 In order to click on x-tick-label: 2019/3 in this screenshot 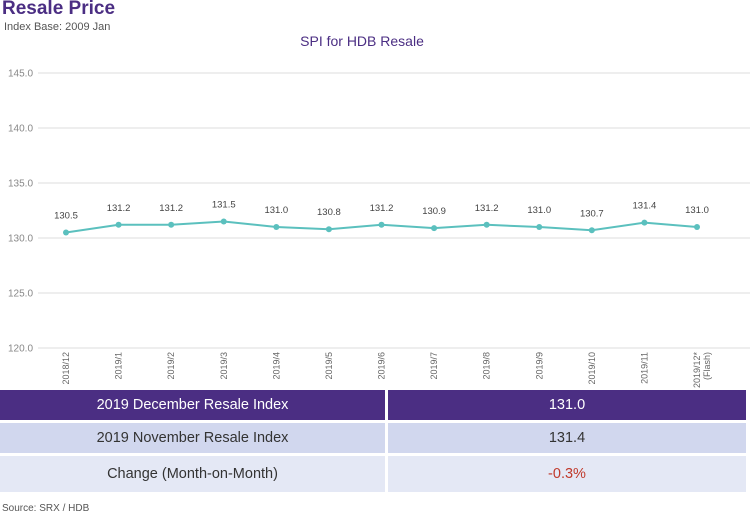, I will do `click(224, 366)`.